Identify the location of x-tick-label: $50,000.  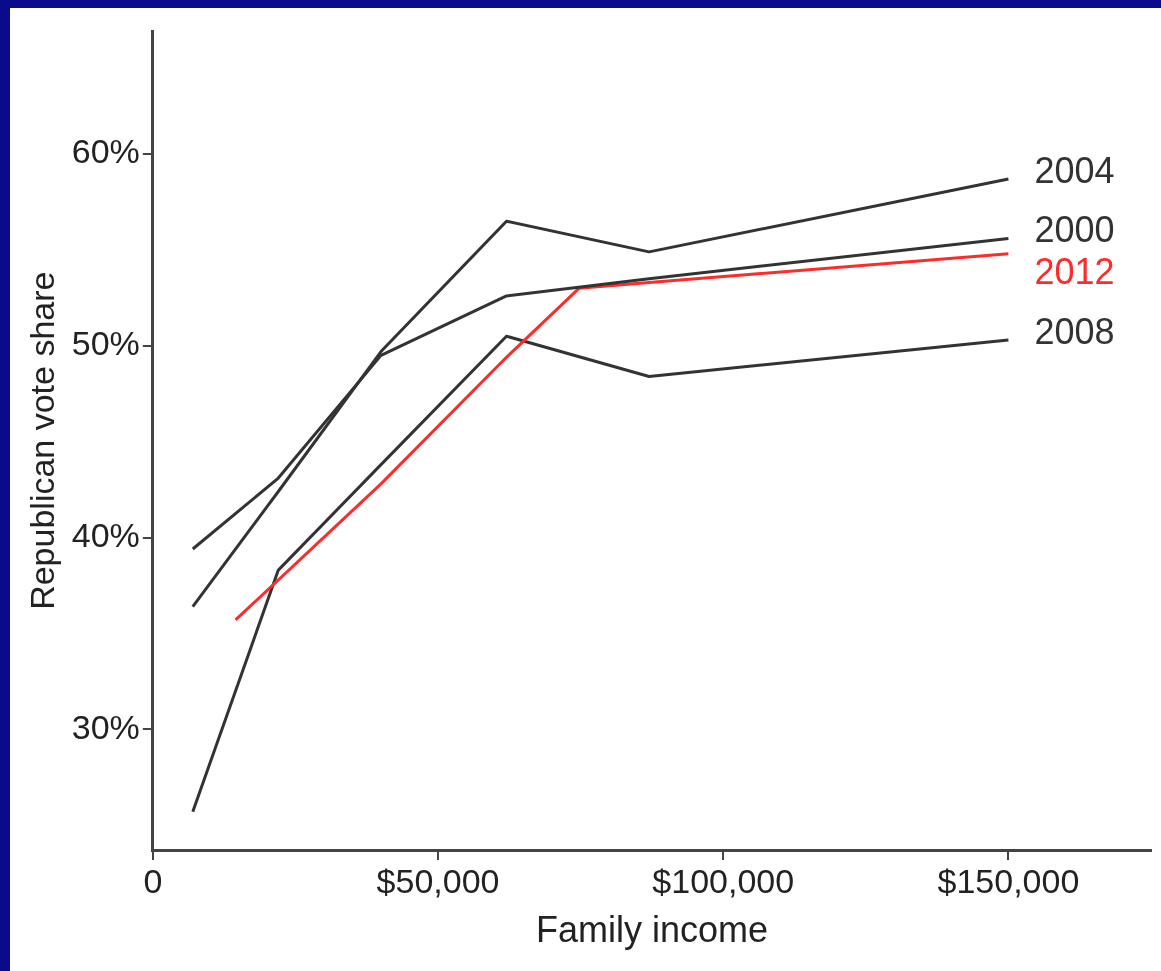
(438, 880).